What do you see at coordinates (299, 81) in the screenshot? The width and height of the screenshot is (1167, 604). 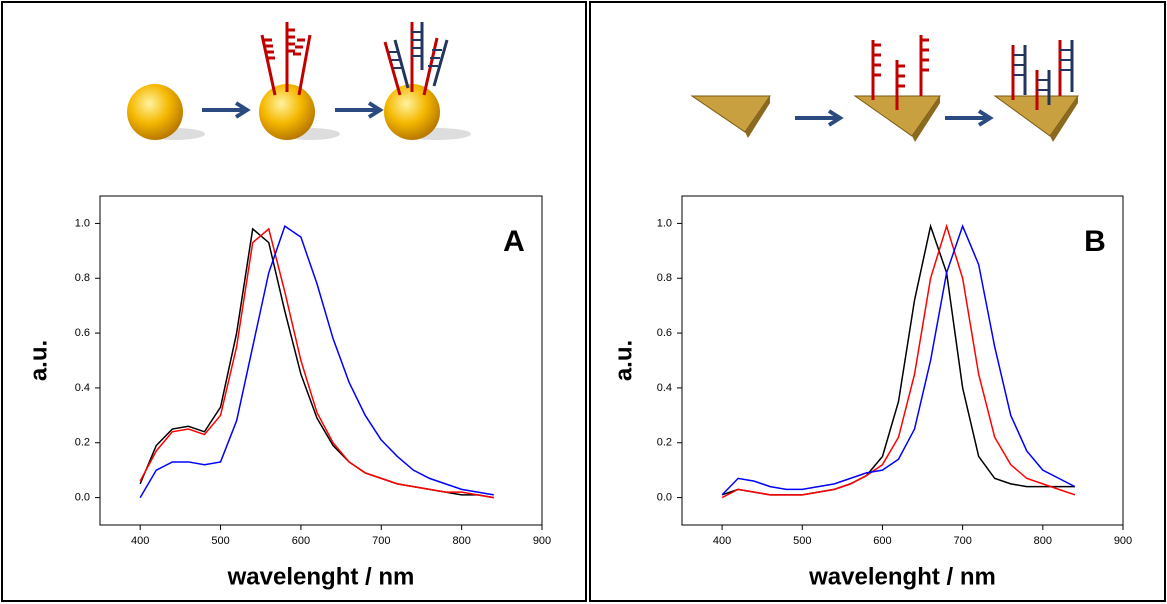 I see `illustration-a` at bounding box center [299, 81].